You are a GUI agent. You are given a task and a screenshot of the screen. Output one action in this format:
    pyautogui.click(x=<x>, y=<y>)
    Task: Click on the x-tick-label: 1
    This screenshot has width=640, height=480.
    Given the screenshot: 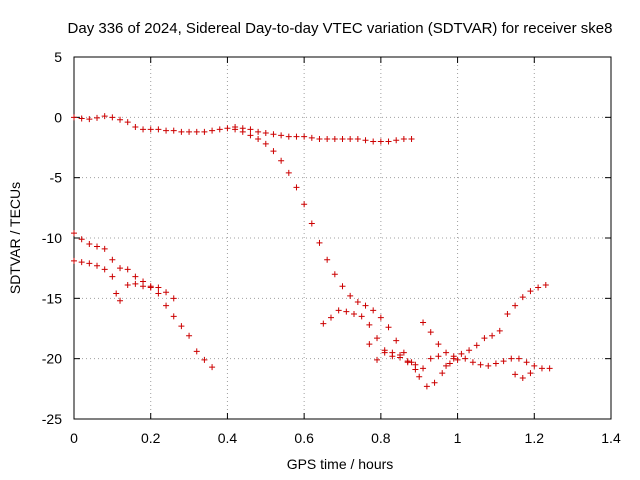 What is the action you would take?
    pyautogui.click(x=458, y=438)
    